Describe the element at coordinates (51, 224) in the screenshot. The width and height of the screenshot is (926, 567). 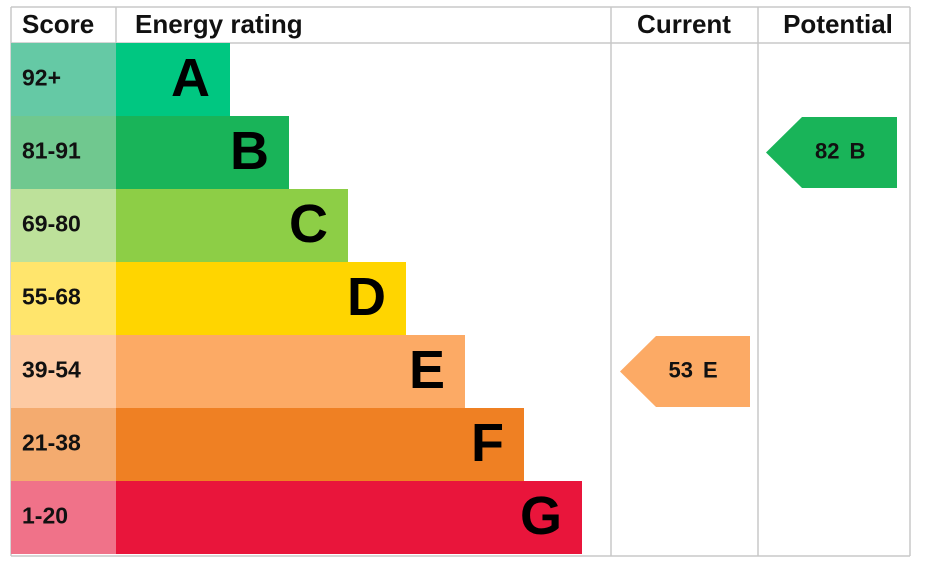
I see `score-range: 69-80` at that location.